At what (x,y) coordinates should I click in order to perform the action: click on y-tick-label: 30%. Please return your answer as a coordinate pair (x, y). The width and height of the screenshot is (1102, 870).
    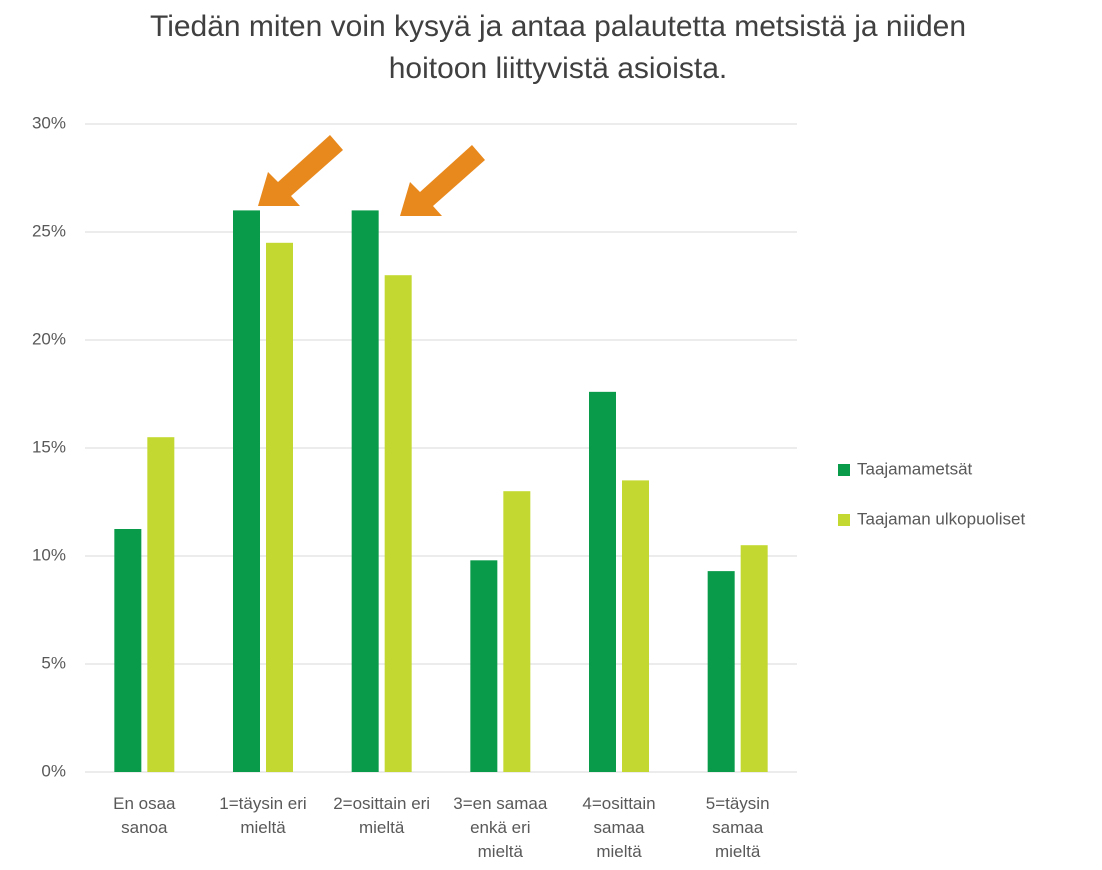
    Looking at the image, I should click on (49, 122).